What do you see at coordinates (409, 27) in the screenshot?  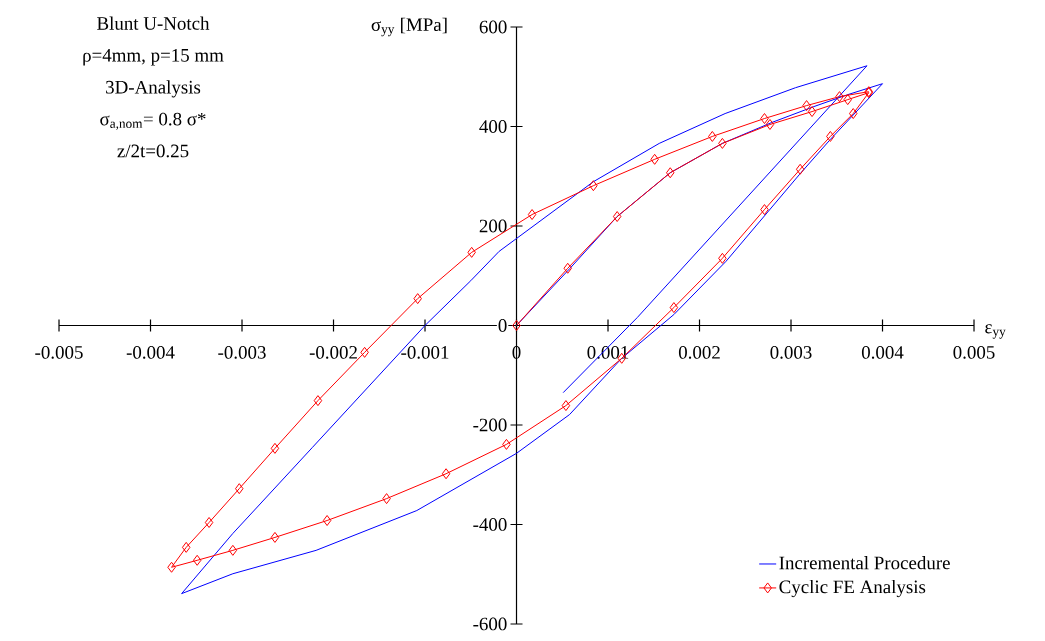 I see `y-axis-title: σ$_{yy}$ [MPa]` at bounding box center [409, 27].